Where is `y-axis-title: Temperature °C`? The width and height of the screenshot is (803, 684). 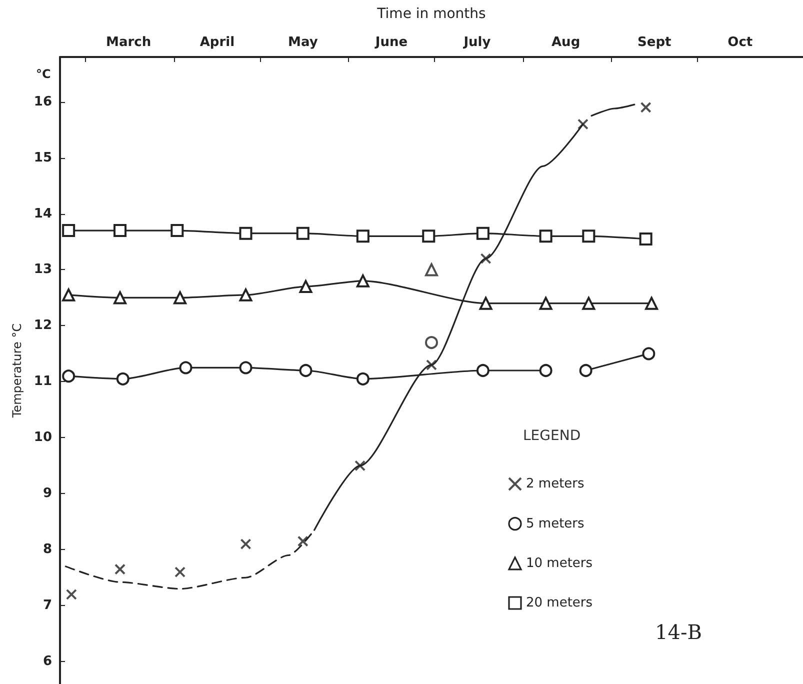
y-axis-title: Temperature °C is located at coordinates (17, 371).